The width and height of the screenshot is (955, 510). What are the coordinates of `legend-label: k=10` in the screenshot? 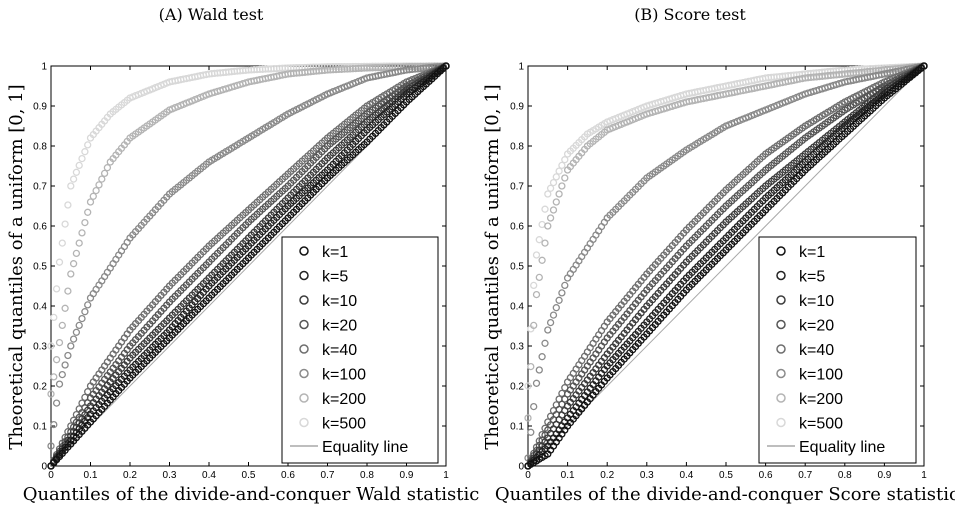 It's located at (816, 301).